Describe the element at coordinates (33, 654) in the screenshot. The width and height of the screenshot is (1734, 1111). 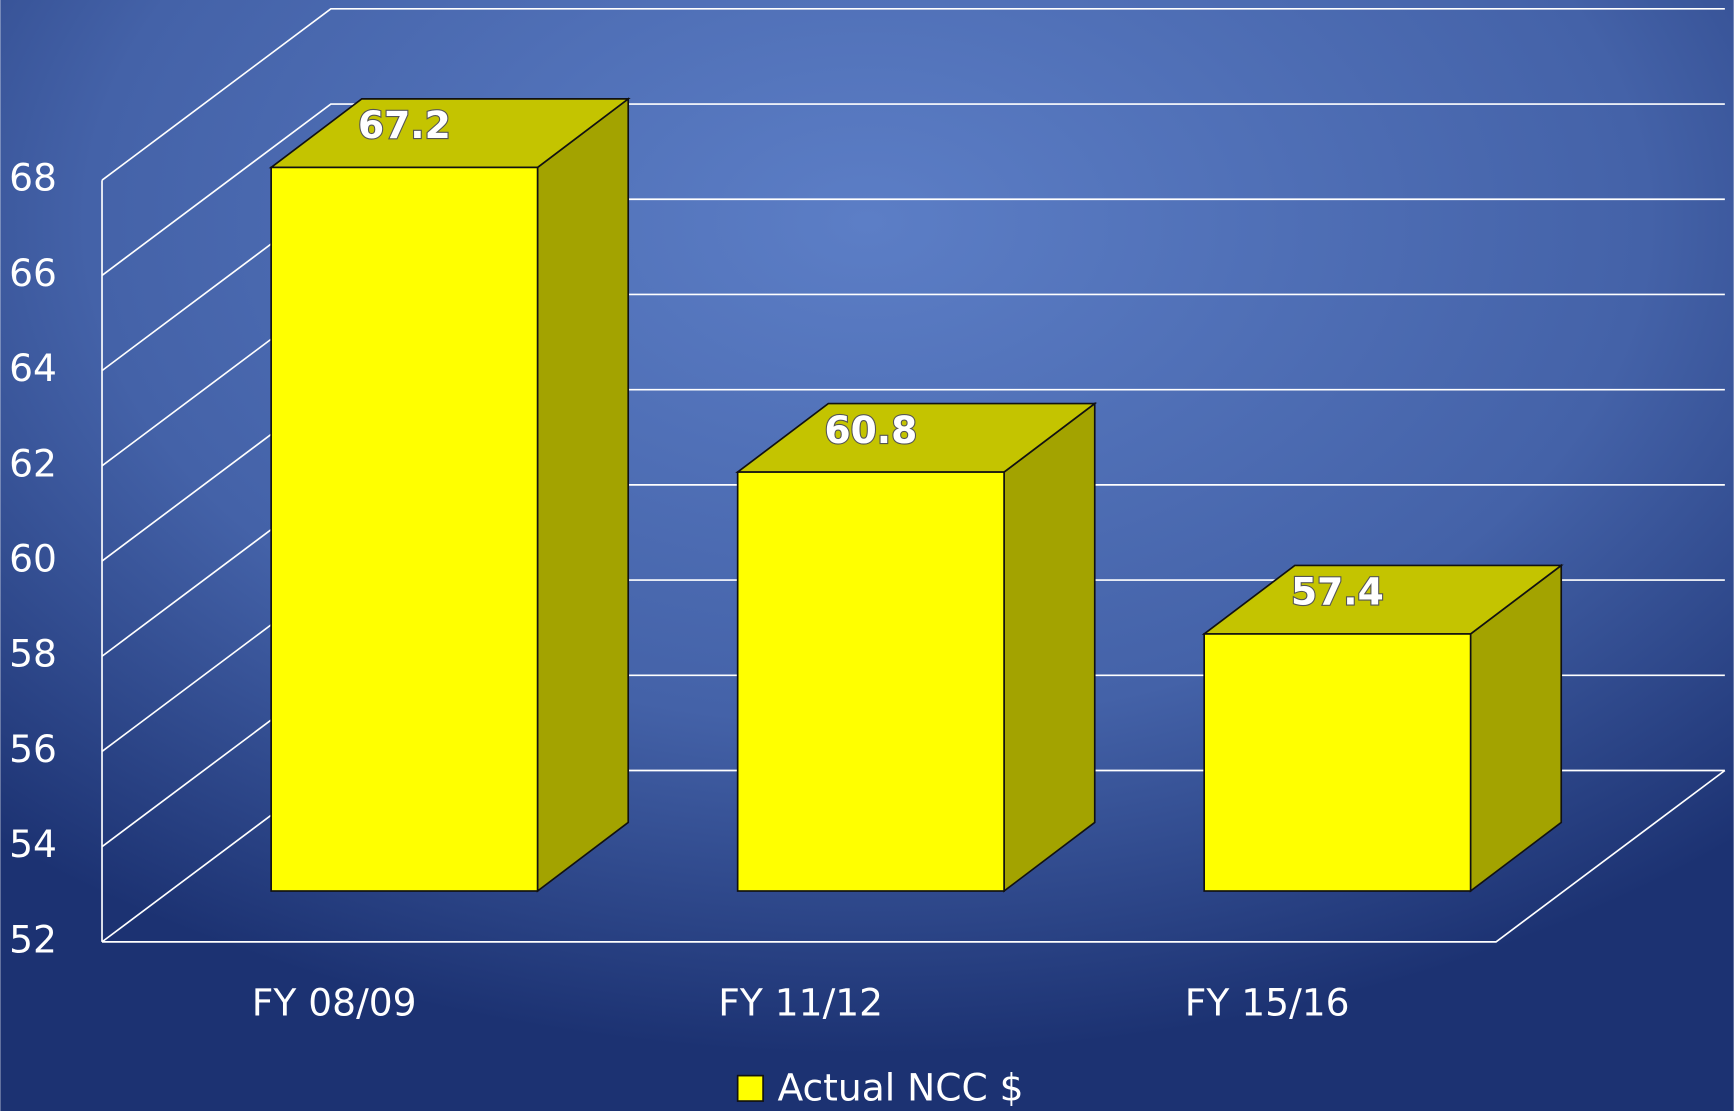
I see `y-tick-label: 58` at that location.